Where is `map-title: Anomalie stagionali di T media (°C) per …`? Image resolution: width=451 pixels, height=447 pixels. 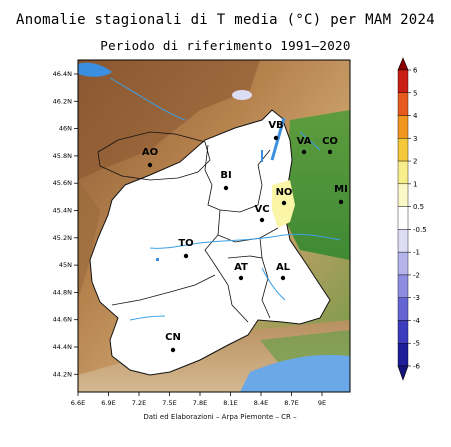
map-title: Anomalie stagionali di T media (°C) per … is located at coordinates (225, 20).